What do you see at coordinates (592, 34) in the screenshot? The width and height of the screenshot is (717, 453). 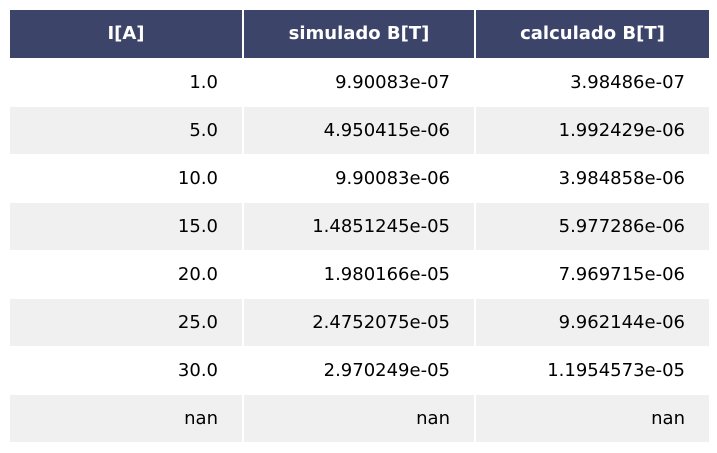 I see `column-header-calculated-field: calculado B[T]` at bounding box center [592, 34].